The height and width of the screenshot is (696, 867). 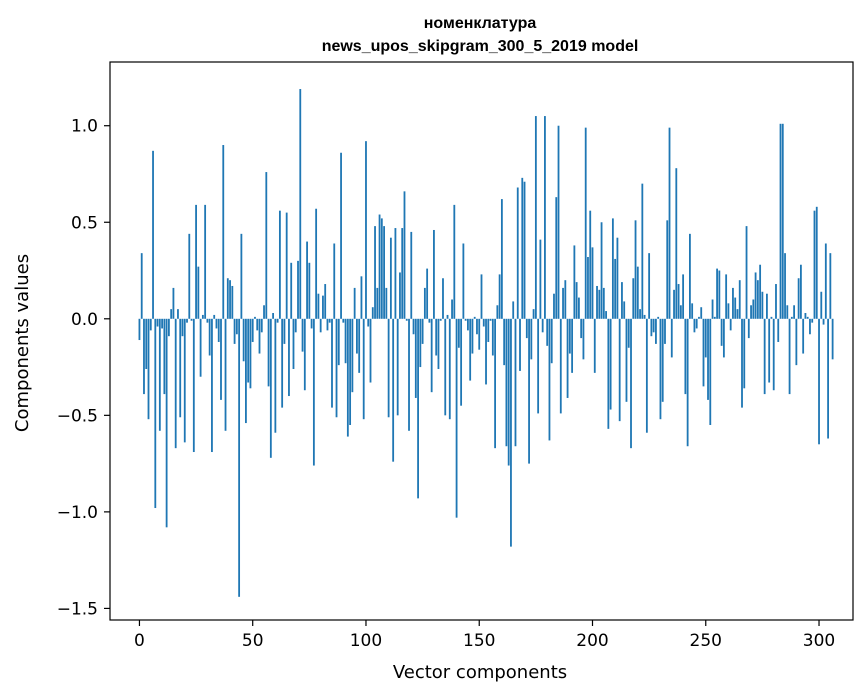 I want to click on y-tick-label: 0.5, so click(x=84, y=223).